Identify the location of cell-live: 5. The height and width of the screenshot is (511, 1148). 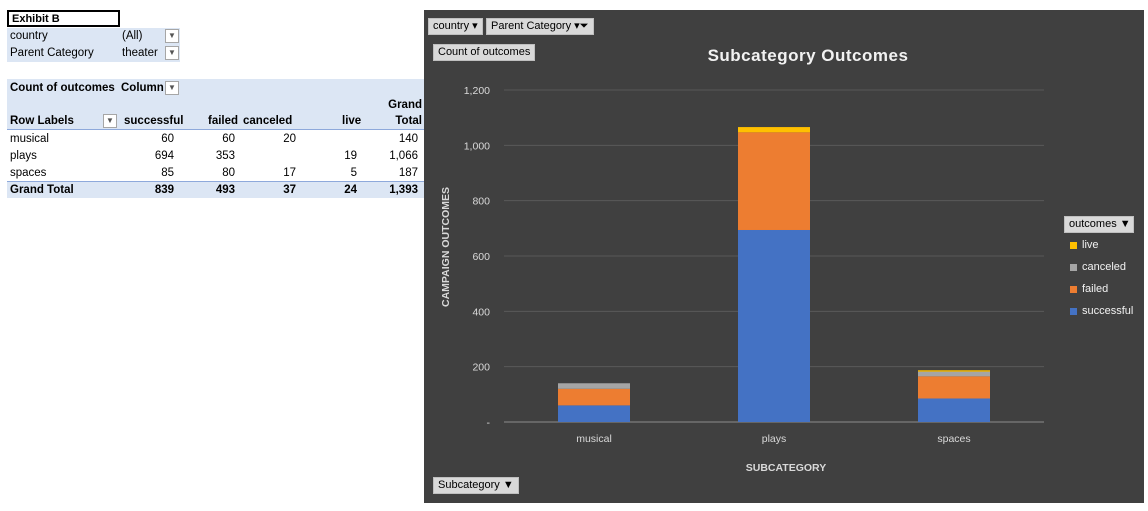
(353, 173).